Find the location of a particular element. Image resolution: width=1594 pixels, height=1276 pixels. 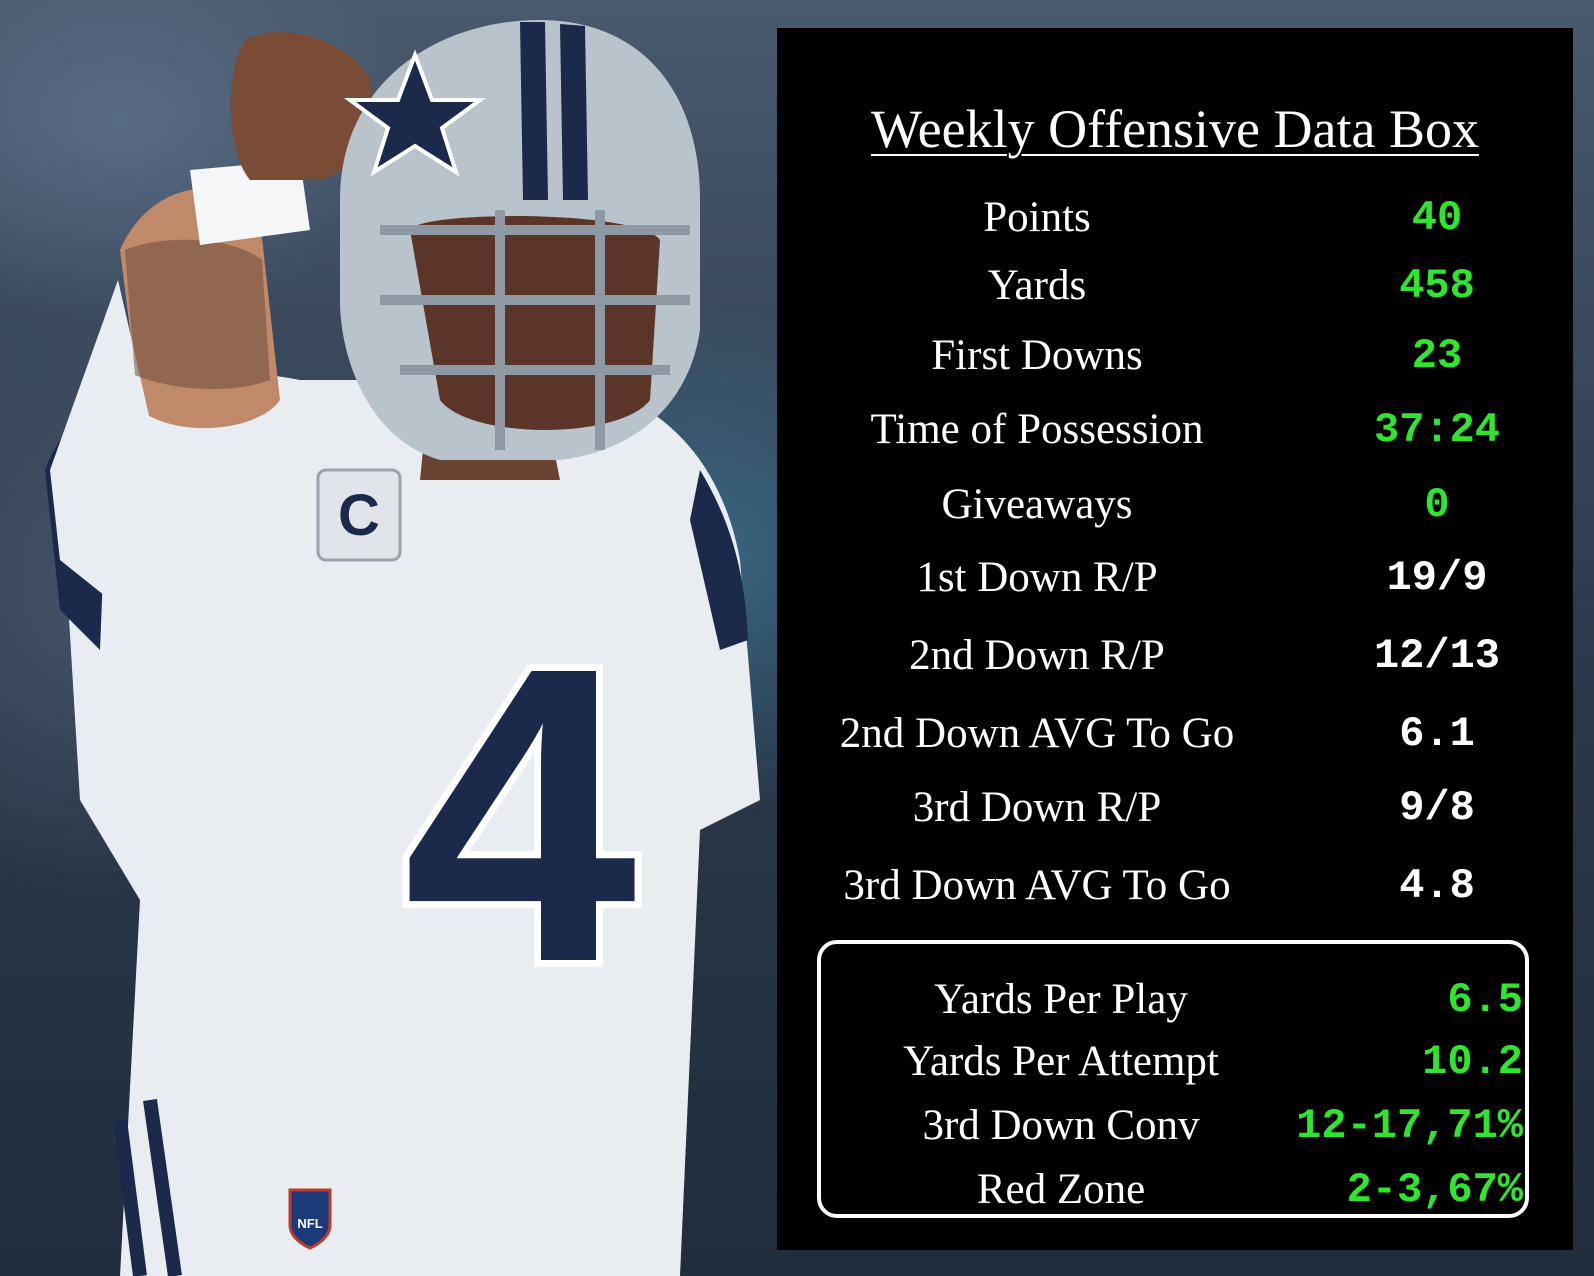

stat-value: 40 is located at coordinates (1437, 218).